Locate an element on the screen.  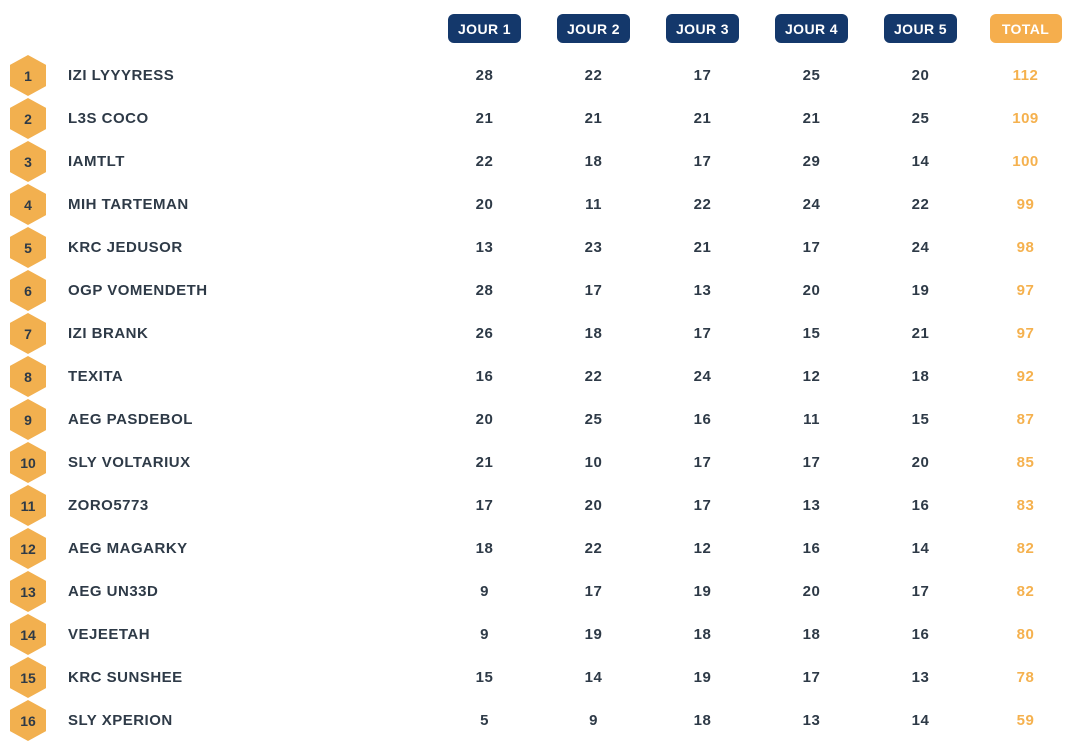
score-day-2: 14 is located at coordinates (593, 677).